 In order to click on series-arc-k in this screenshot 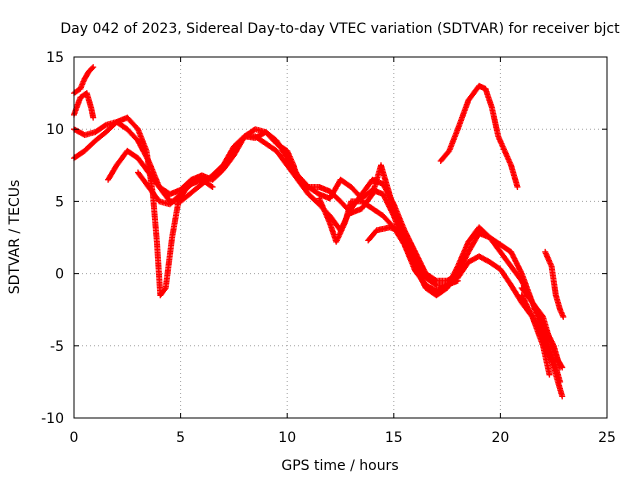, I will do `click(554, 284)`.